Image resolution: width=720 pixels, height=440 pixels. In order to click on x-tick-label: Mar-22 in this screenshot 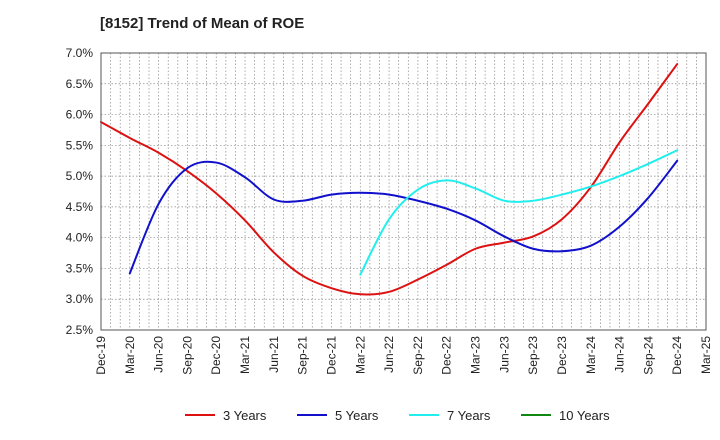, I will do `click(360, 355)`.